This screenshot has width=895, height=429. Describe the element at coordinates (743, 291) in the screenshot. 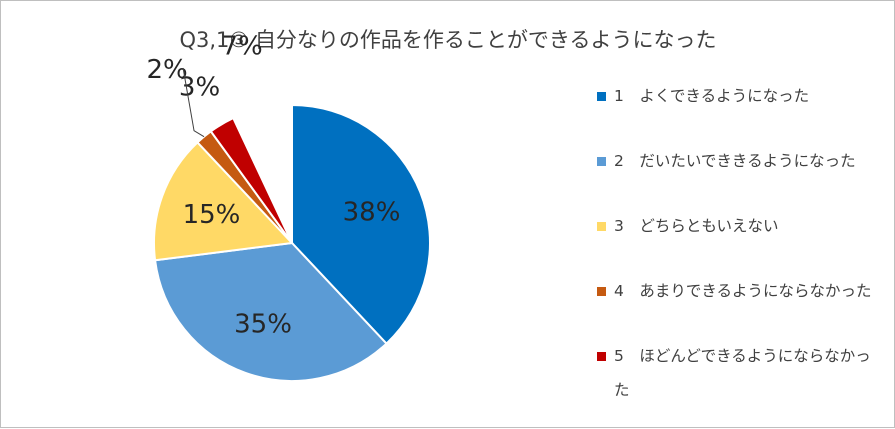

I see `legend-label-4: 4 あまりできるようにならなかった` at that location.